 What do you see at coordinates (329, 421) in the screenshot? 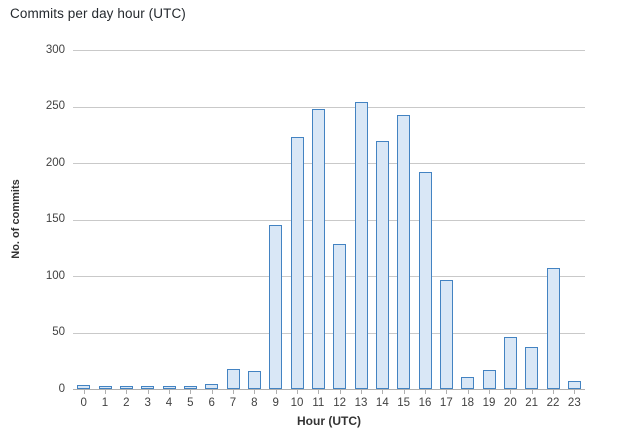
I see `x-axis-title: Hour (UTC)` at bounding box center [329, 421].